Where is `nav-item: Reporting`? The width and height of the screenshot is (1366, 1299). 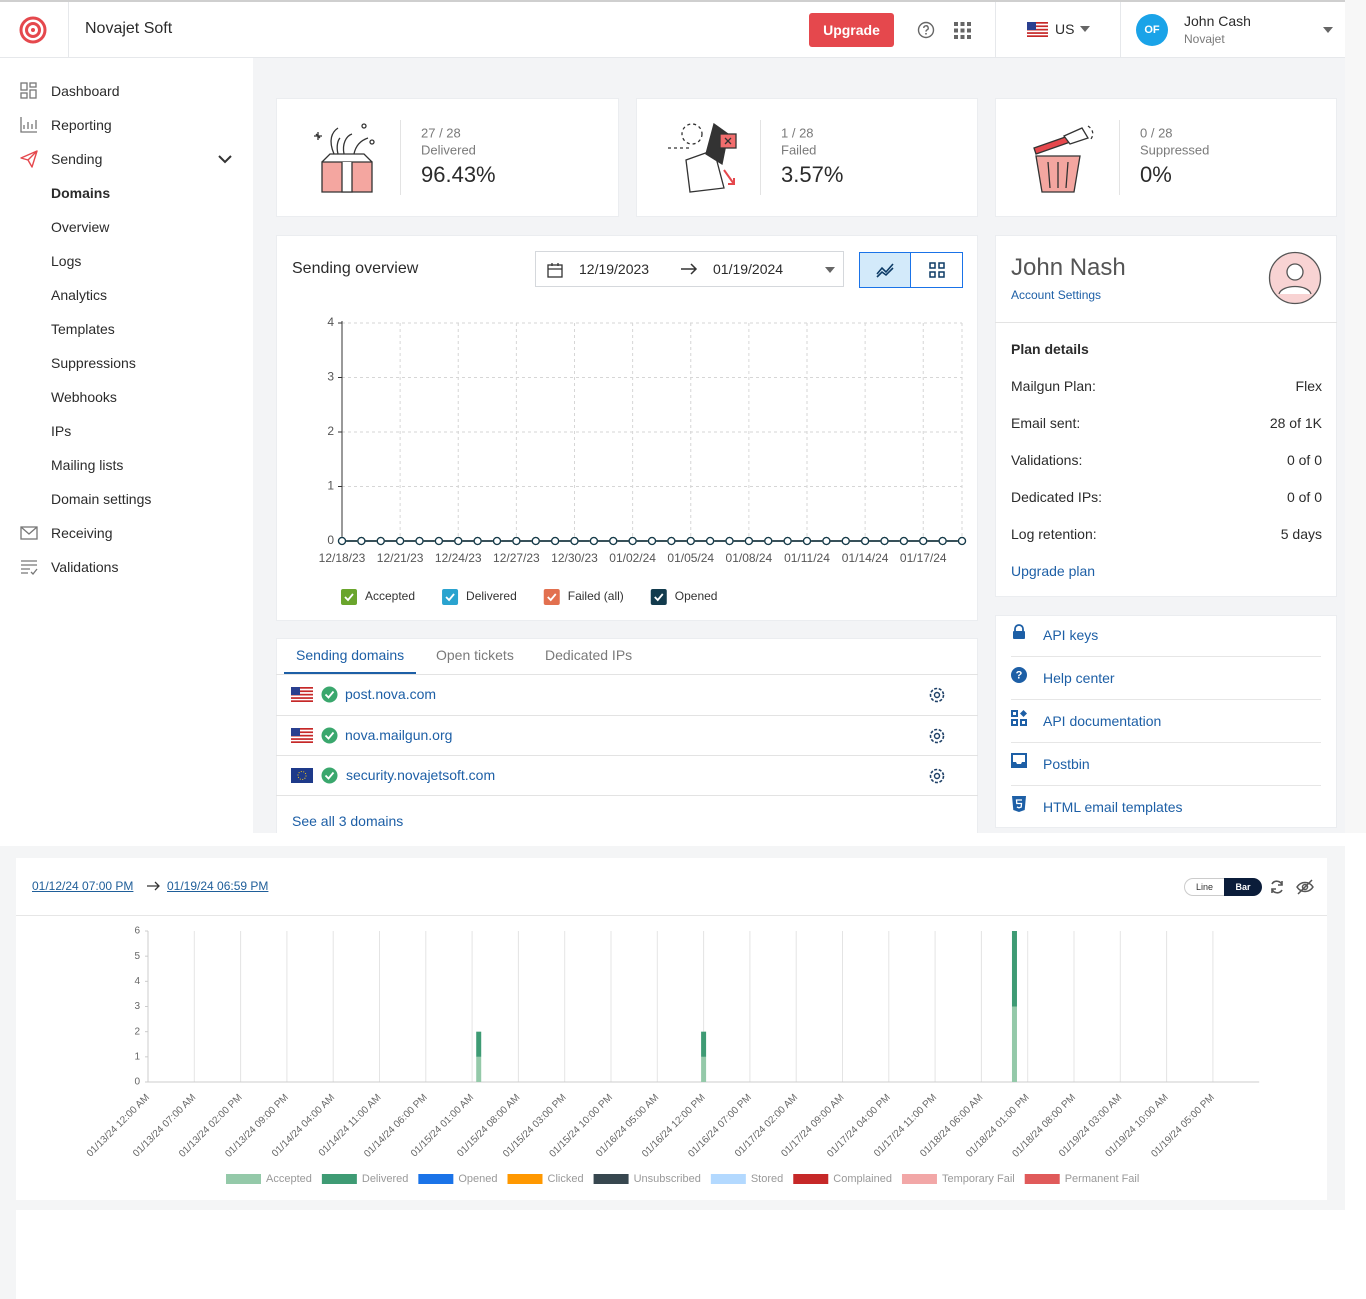
nav-item: Reporting is located at coordinates (81, 125).